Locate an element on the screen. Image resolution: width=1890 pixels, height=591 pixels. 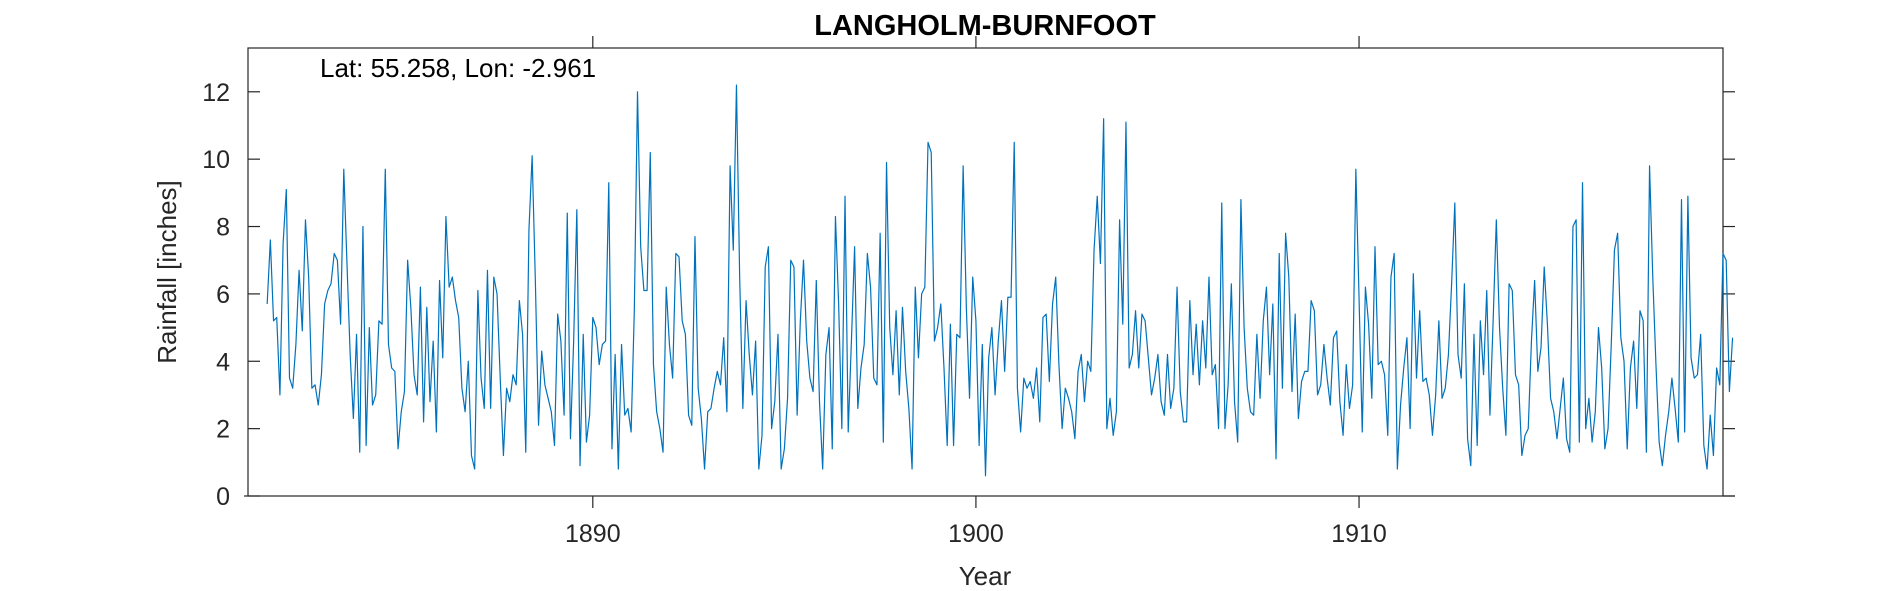
y-tick-label: 6 is located at coordinates (223, 295).